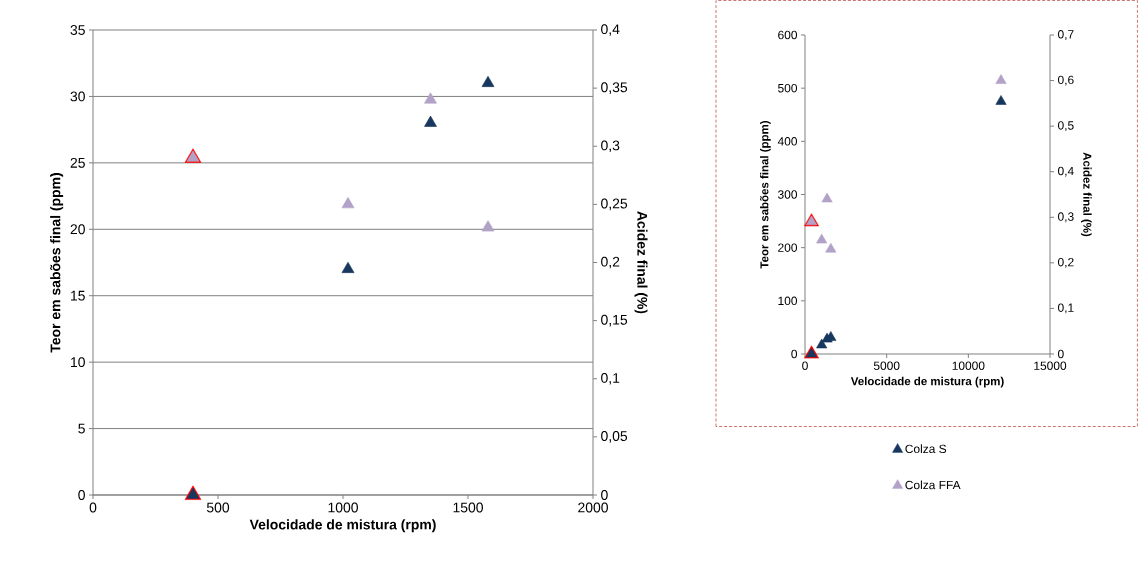 The image size is (1138, 572). I want to click on y-tick-label: 100, so click(788, 301).